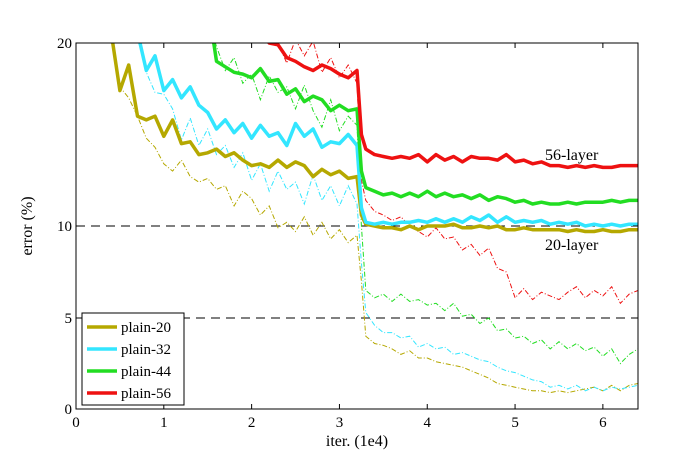  I want to click on x-tick-label: 6, so click(603, 423).